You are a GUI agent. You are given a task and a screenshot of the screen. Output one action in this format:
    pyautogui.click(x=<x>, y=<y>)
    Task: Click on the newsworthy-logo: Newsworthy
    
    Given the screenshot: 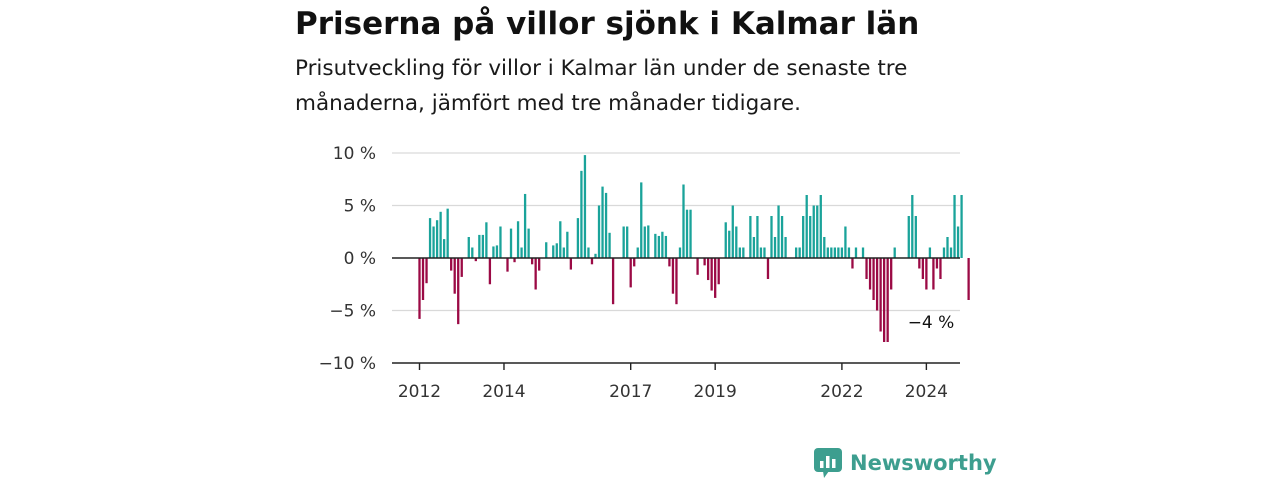 What is the action you would take?
    pyautogui.click(x=905, y=463)
    